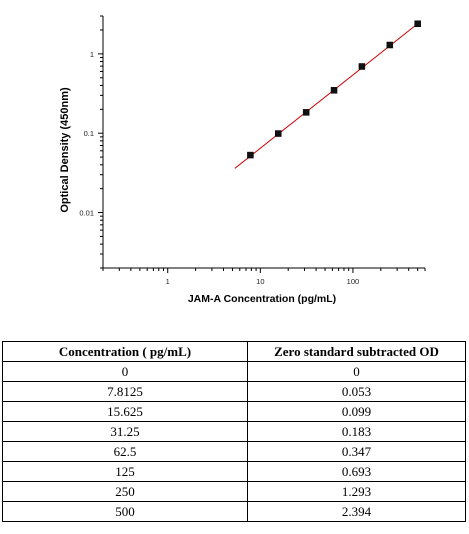  Describe the element at coordinates (125, 511) in the screenshot. I see `concentration-cell: 500` at that location.